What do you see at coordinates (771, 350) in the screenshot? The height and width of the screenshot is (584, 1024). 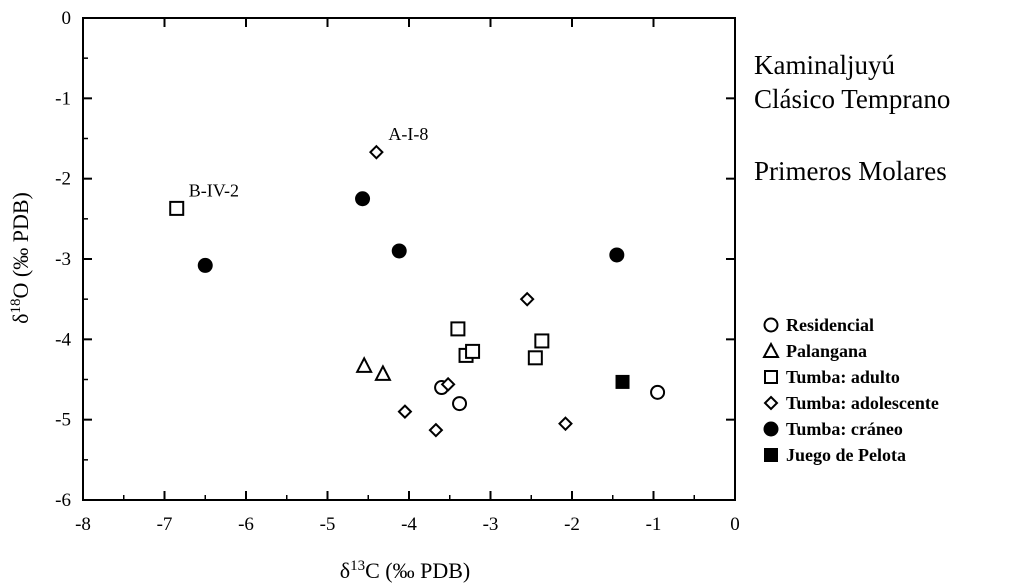 I see `triangle-open-icon` at bounding box center [771, 350].